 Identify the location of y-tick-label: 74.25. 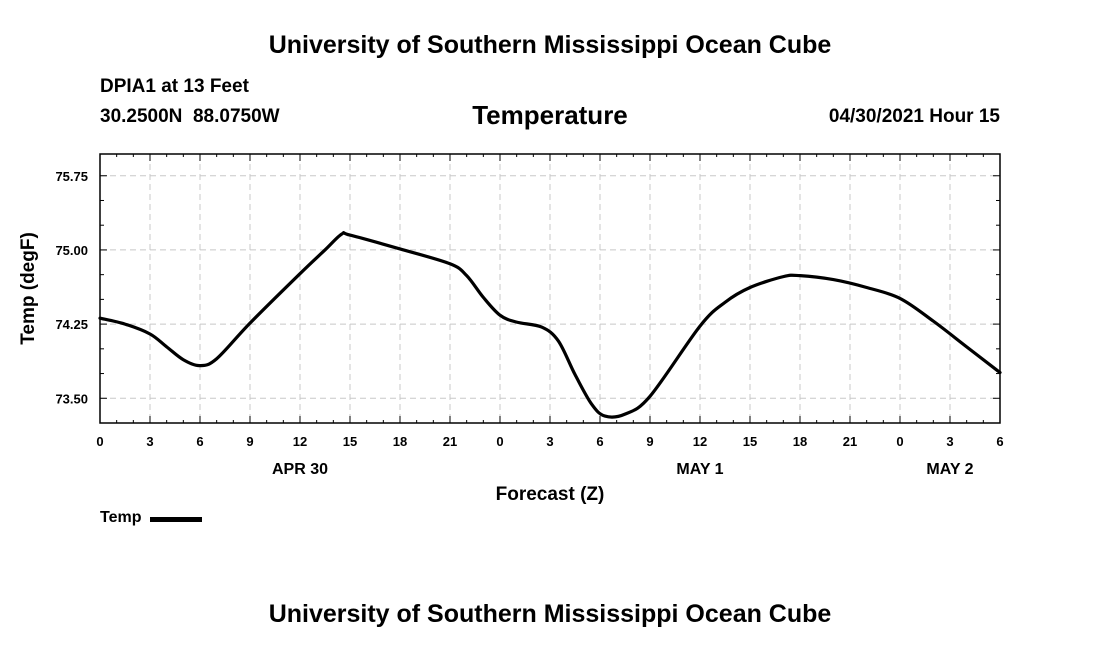
(71, 324).